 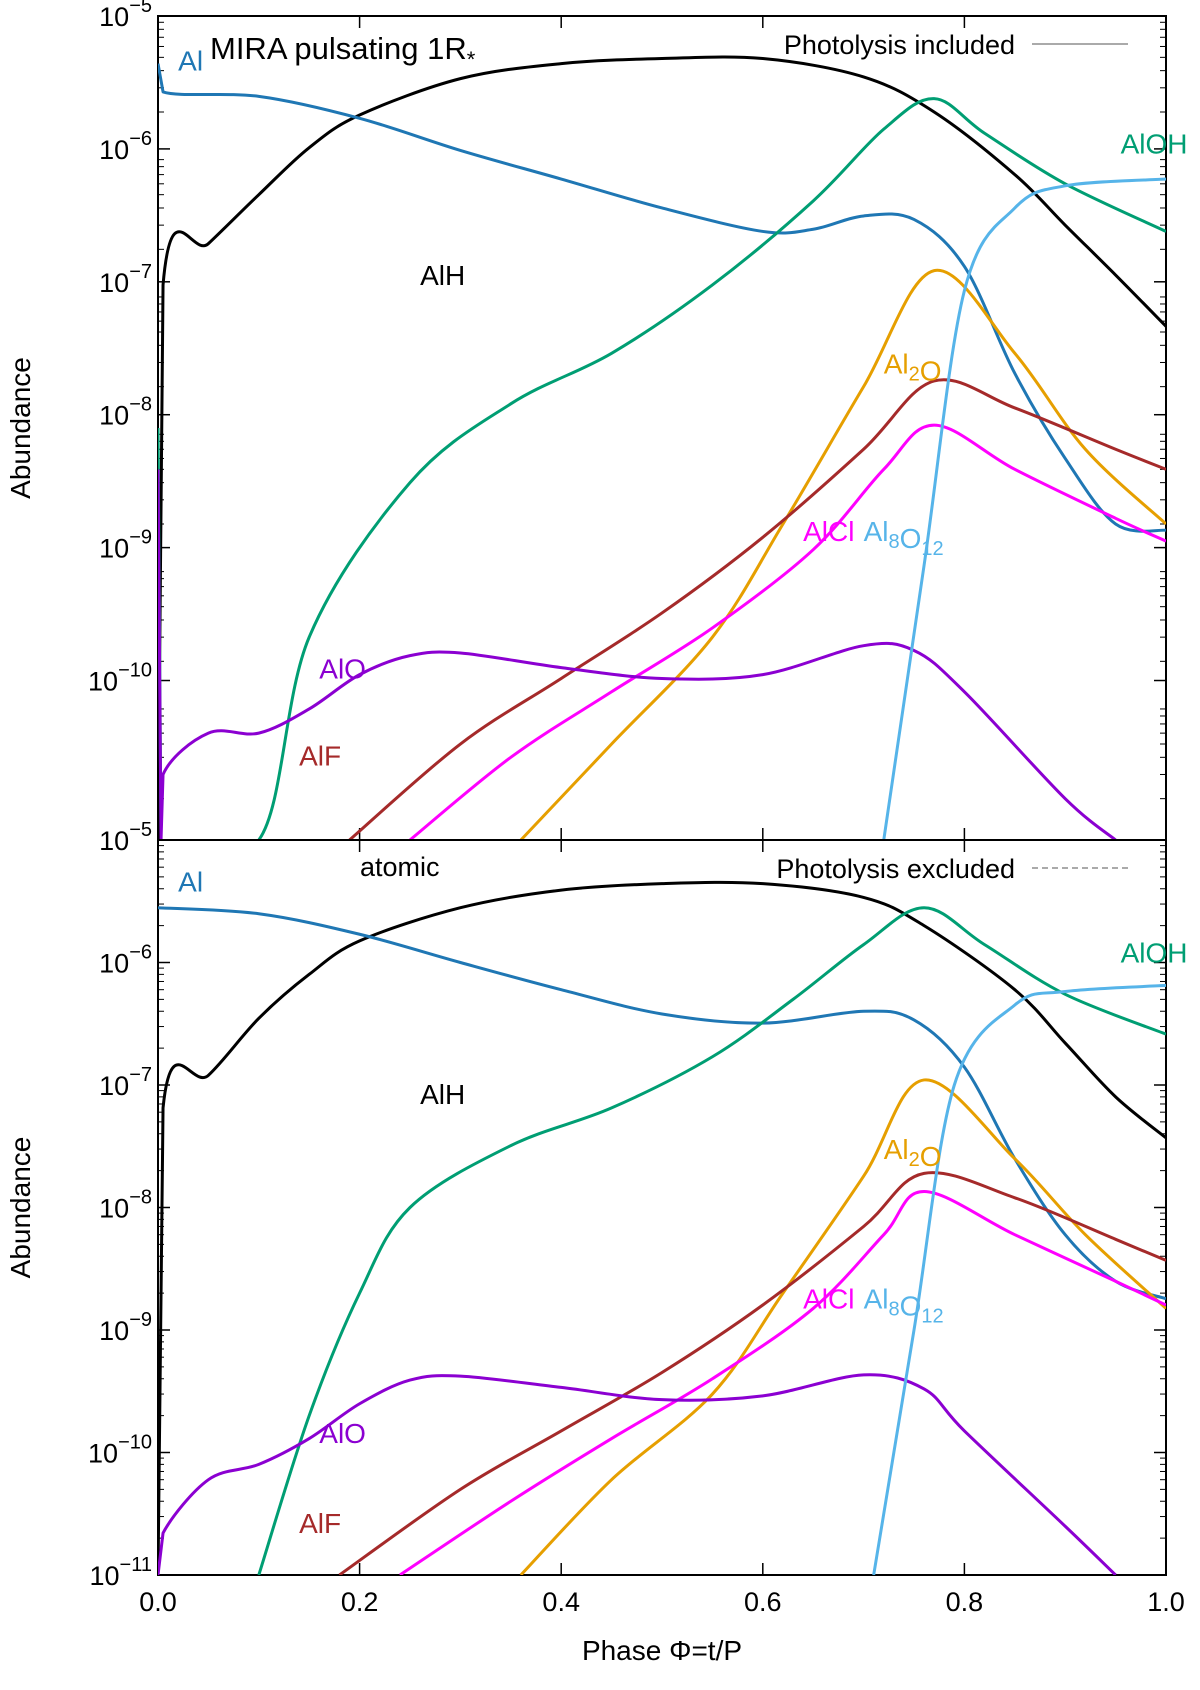 I want to click on legend: Photolysis excluded, so click(x=952, y=869).